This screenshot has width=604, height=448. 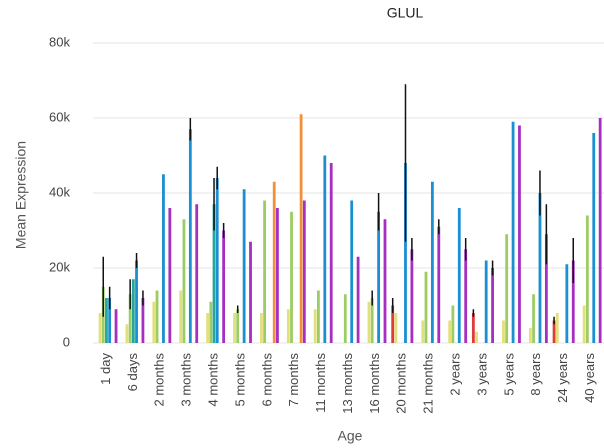 I want to click on x-tick-label: 3 months, so click(x=186, y=380).